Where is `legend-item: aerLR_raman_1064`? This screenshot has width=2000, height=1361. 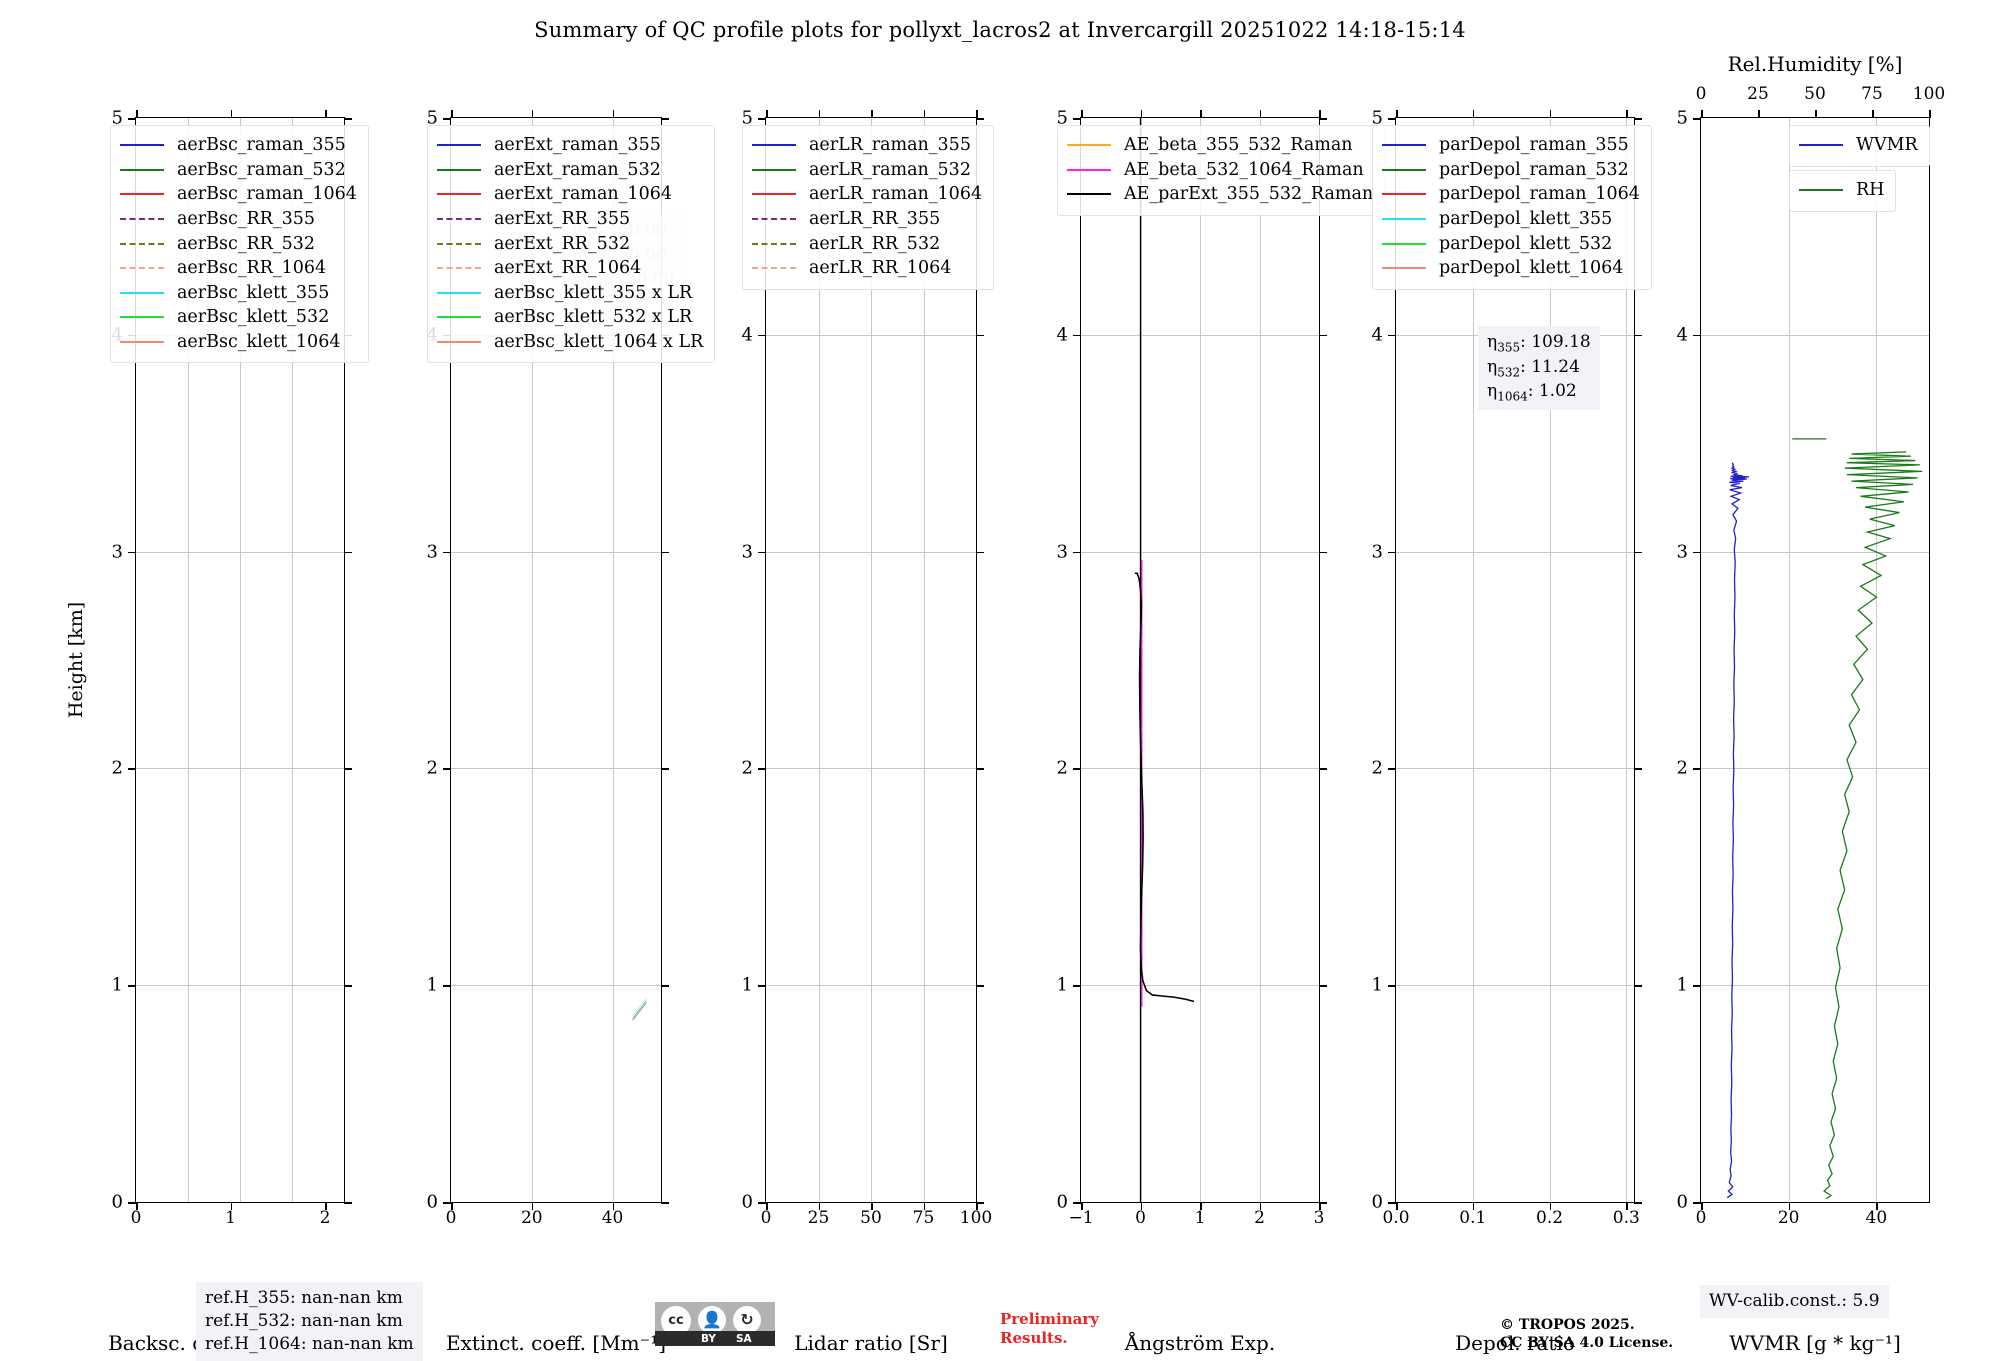
legend-item: aerLR_raman_1064 is located at coordinates (867, 194).